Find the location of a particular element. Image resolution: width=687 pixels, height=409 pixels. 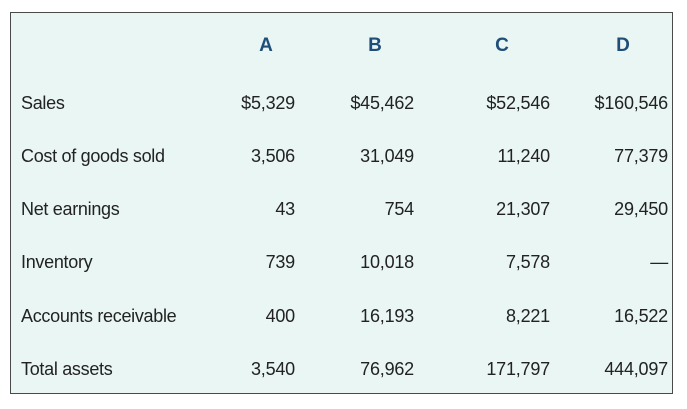

row-label: Sales is located at coordinates (43, 103).